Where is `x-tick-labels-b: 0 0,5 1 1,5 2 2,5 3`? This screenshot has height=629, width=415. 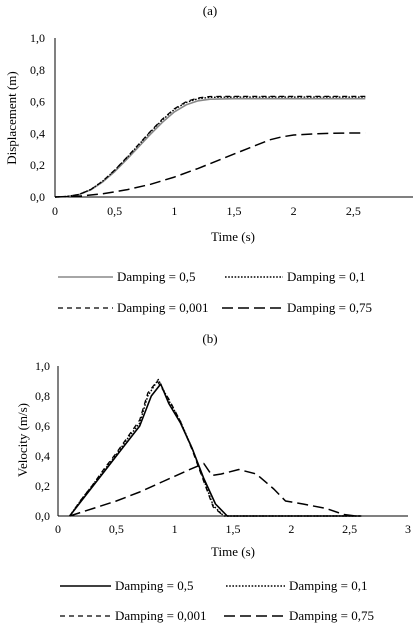 x-tick-labels-b: 0 0,5 1 1,5 2 2,5 3 is located at coordinates (233, 529).